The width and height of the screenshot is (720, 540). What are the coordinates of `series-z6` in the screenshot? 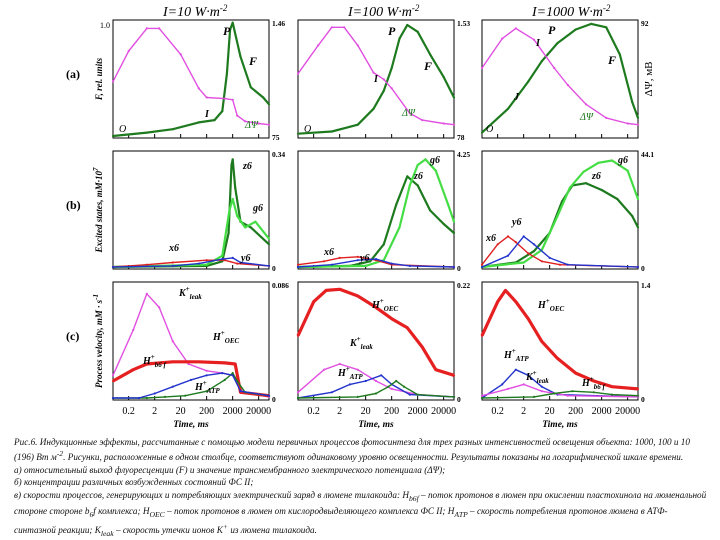 It's located at (191, 213).